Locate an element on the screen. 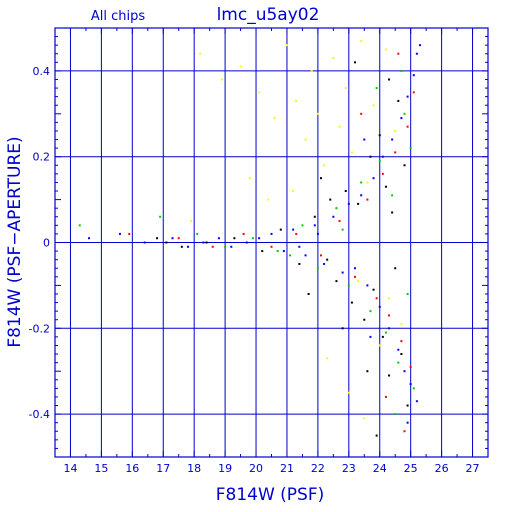 The width and height of the screenshot is (512, 512). x-tick-label: 18 is located at coordinates (194, 468).